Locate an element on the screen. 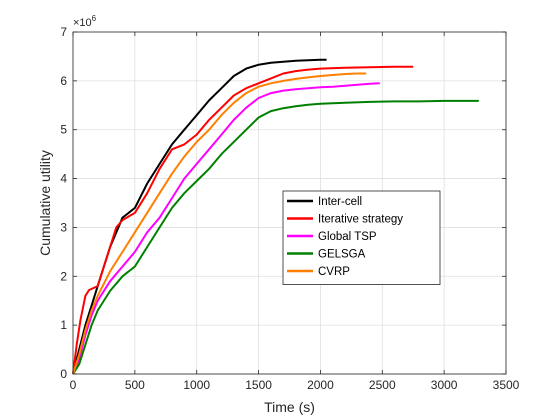  x-tick-label: 0 is located at coordinates (73, 385).